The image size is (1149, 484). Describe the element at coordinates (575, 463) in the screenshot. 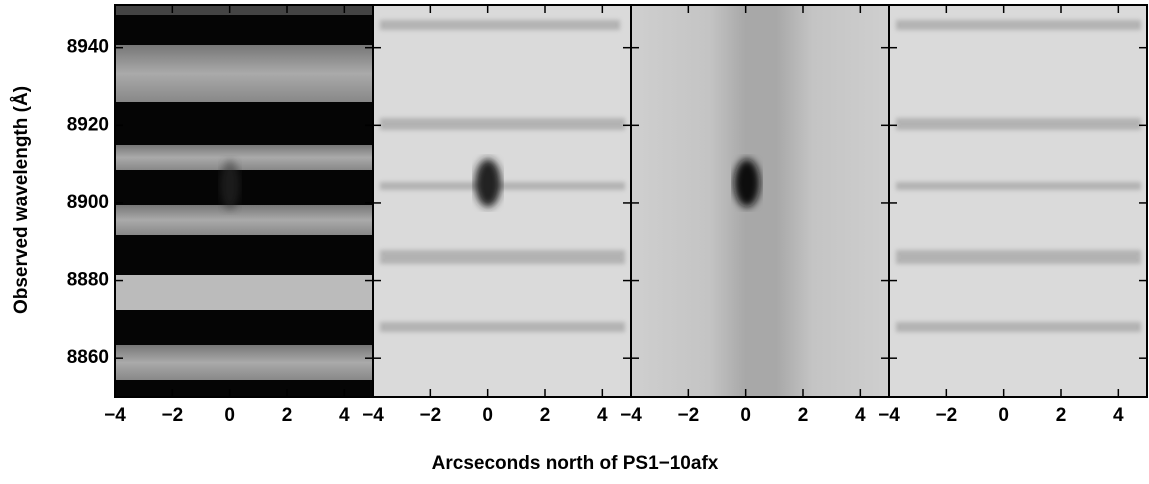

I see `x-axis-label: Arcseconds north of PS1−10afx` at that location.